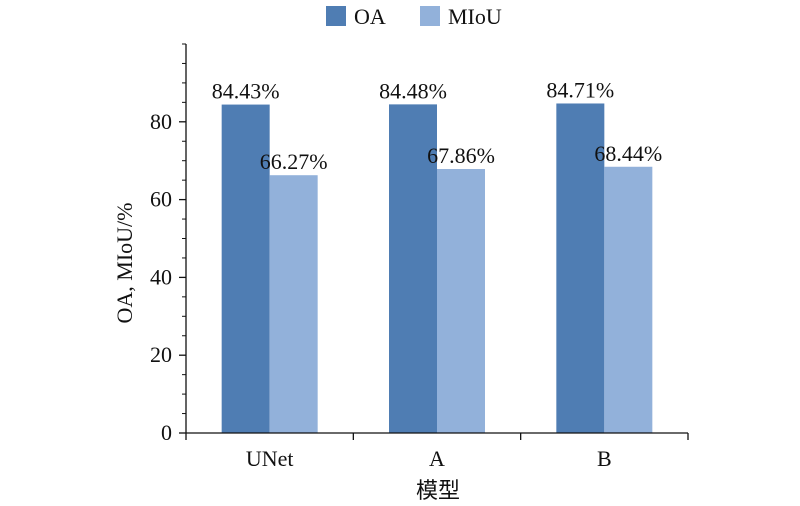 This screenshot has width=800, height=506. What do you see at coordinates (336, 16) in the screenshot?
I see `legend-swatch-oa` at bounding box center [336, 16].